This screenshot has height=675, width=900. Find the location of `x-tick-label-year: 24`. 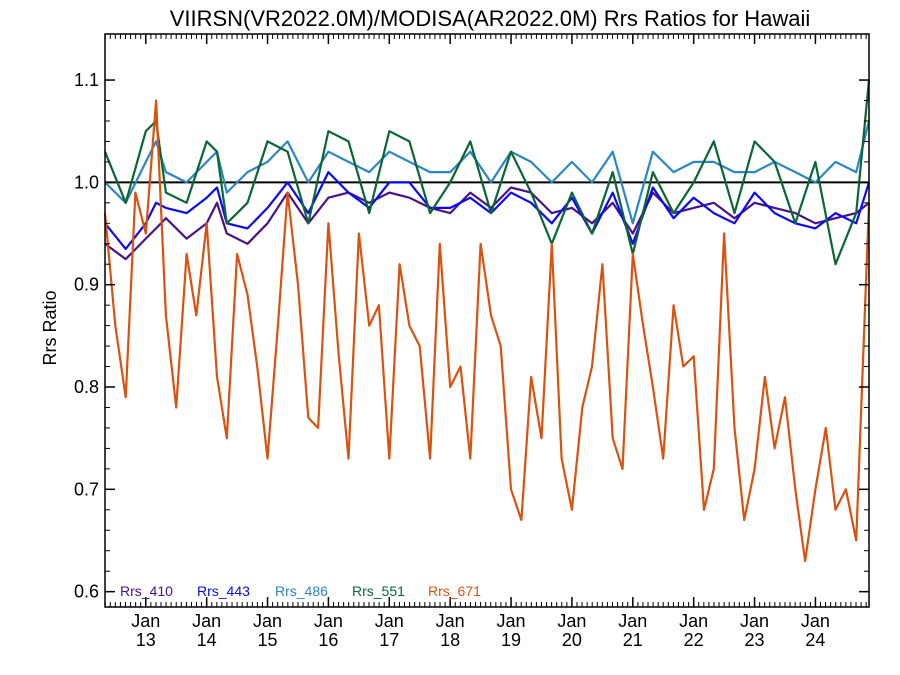

x-tick-label-year: 24 is located at coordinates (815, 640).